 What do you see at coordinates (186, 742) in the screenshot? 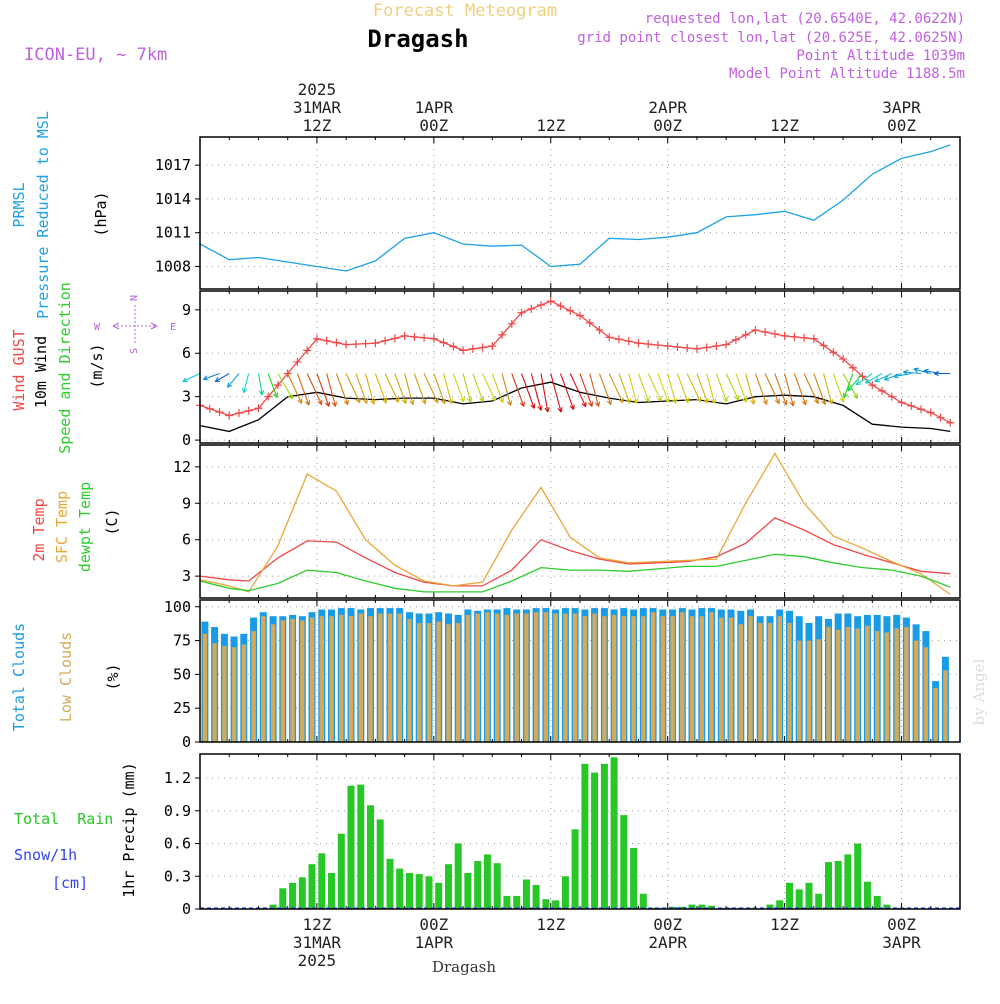
I see `clouds-ytick-label: 0` at bounding box center [186, 742].